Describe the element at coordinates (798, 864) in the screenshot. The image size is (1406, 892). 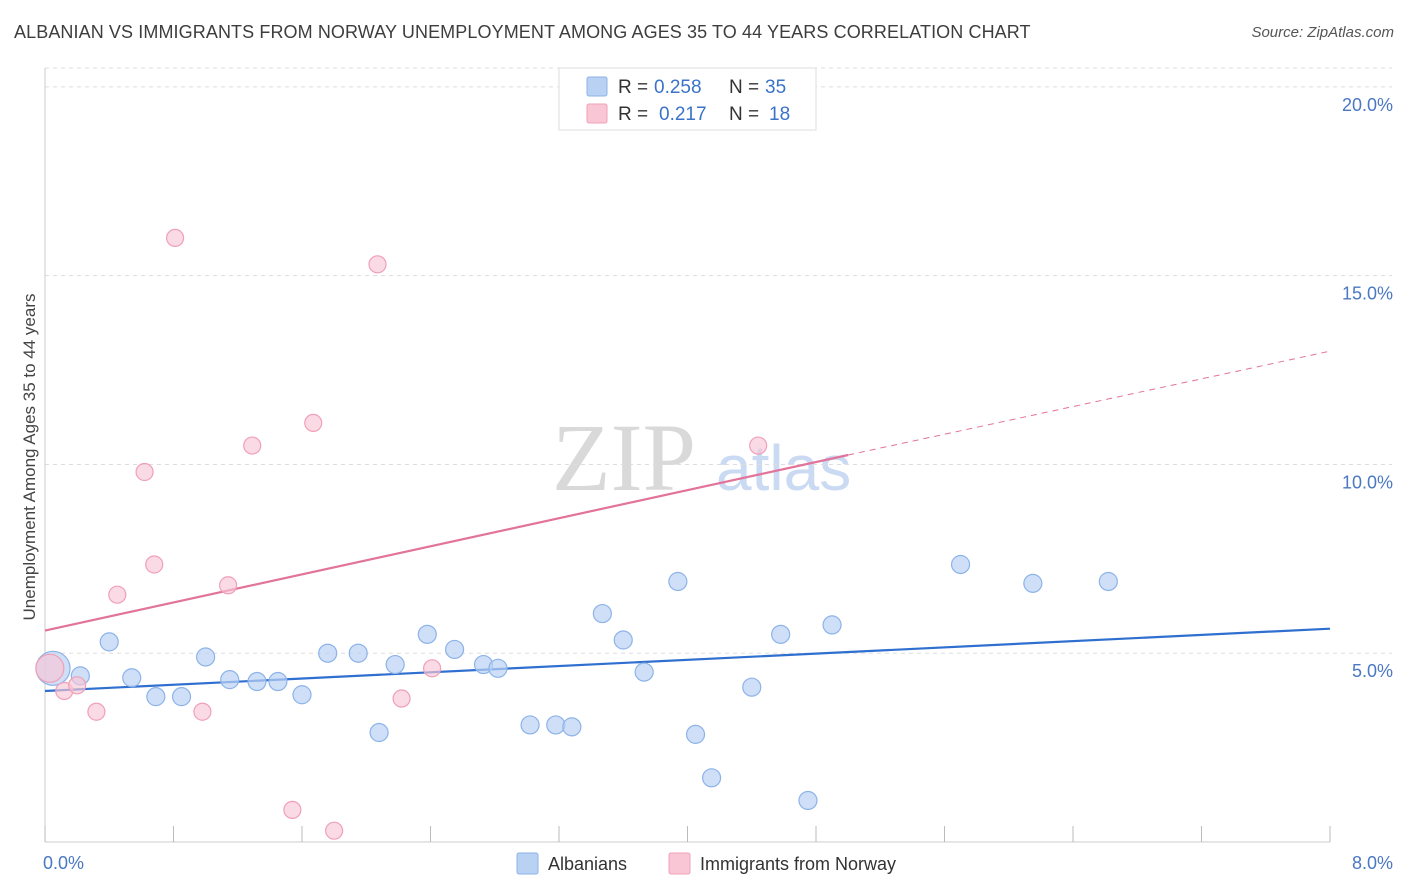
I see `bottom-legend-label-norway: Immigrants from Norway` at that location.